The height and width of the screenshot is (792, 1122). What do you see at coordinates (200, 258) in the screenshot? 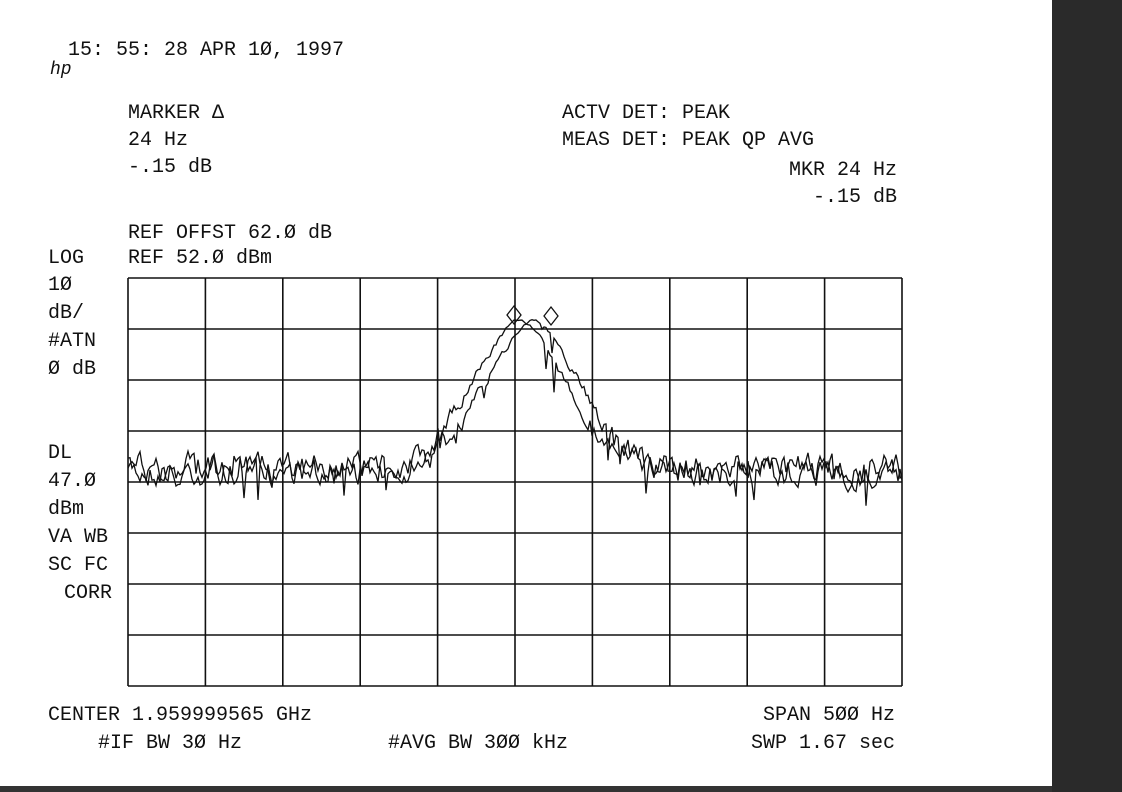
I see `ref-level: REF 52.Ø dBm` at bounding box center [200, 258].